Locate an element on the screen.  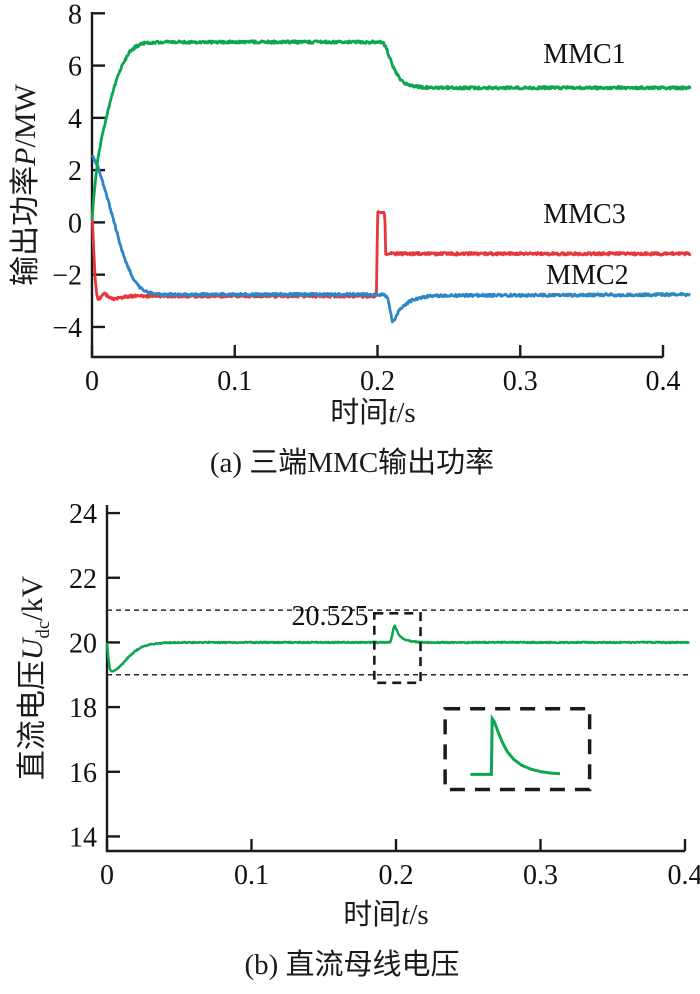
series-label-MMC1: MMC1 is located at coordinates (584, 54).